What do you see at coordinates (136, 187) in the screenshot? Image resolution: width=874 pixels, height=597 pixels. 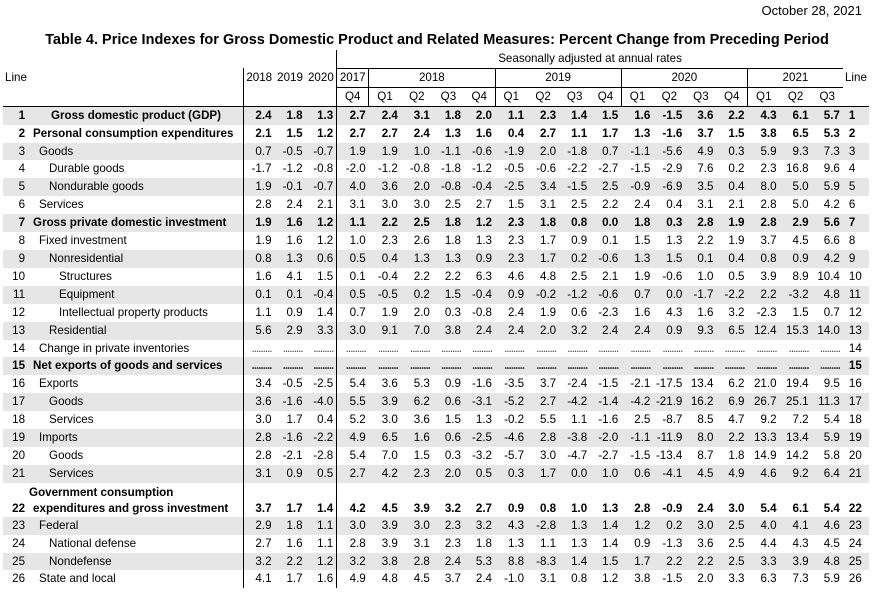 I see `row-label: Nondurable goods` at bounding box center [136, 187].